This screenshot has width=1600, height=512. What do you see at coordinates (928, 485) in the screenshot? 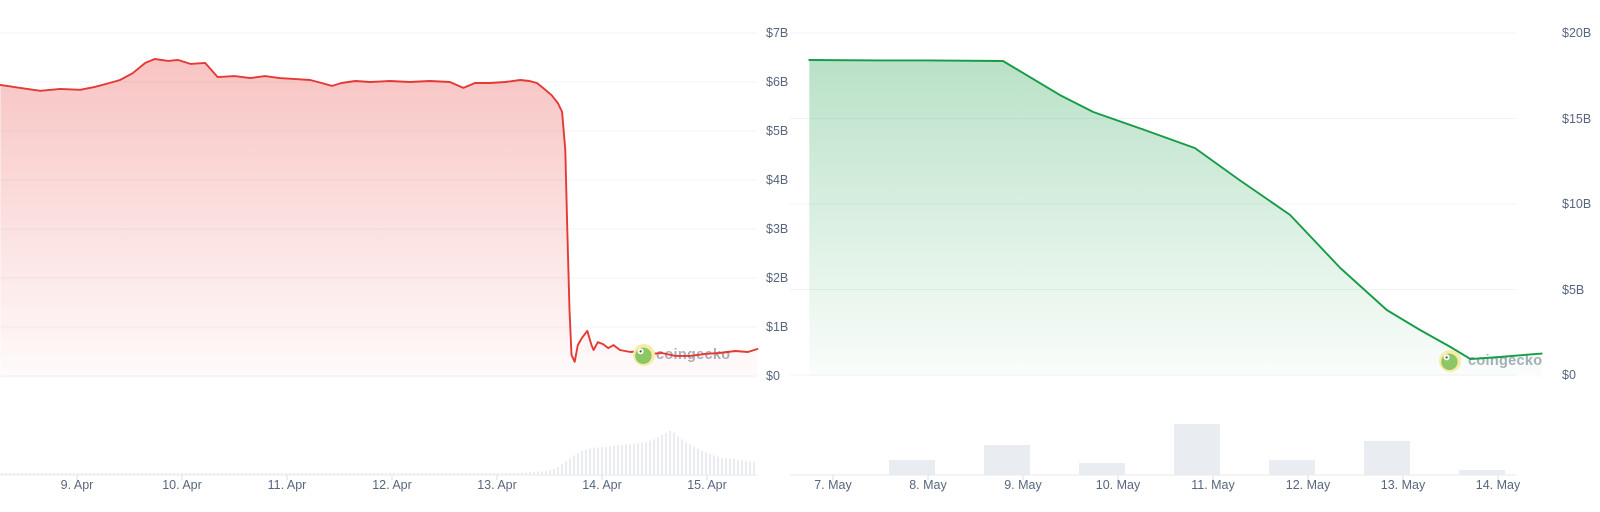
I see `x-tick-label: 8. May` at bounding box center [928, 485].